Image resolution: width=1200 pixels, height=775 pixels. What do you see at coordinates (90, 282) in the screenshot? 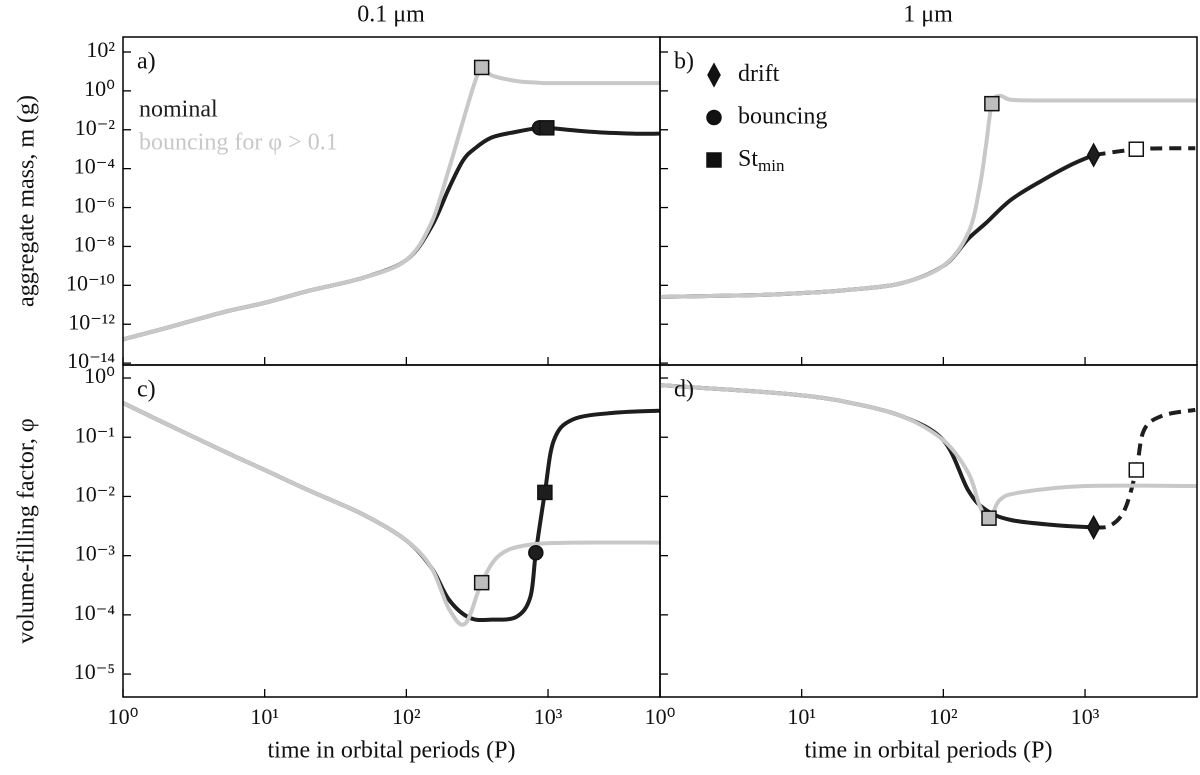
I see `y-tick-label: 10⁻¹⁰` at bounding box center [90, 282].